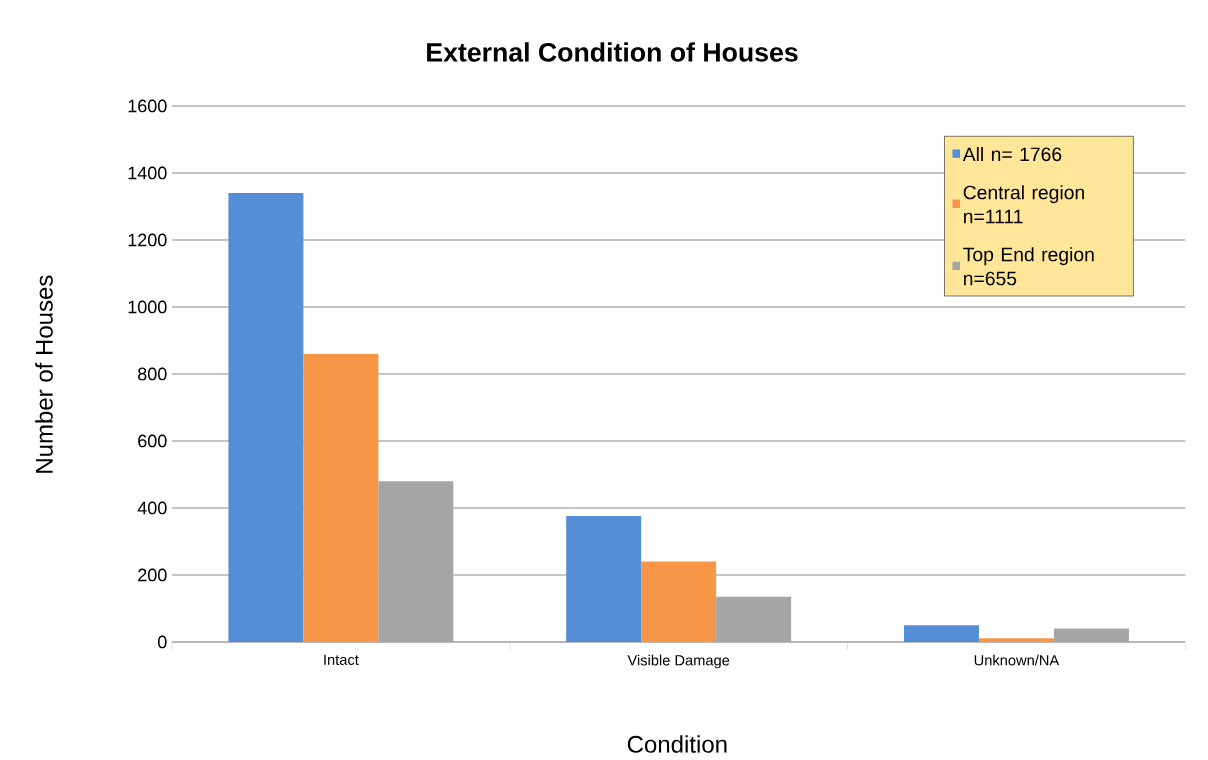 The width and height of the screenshot is (1208, 760). Describe the element at coordinates (1028, 266) in the screenshot. I see `legend-label: Top End region n=655` at that location.